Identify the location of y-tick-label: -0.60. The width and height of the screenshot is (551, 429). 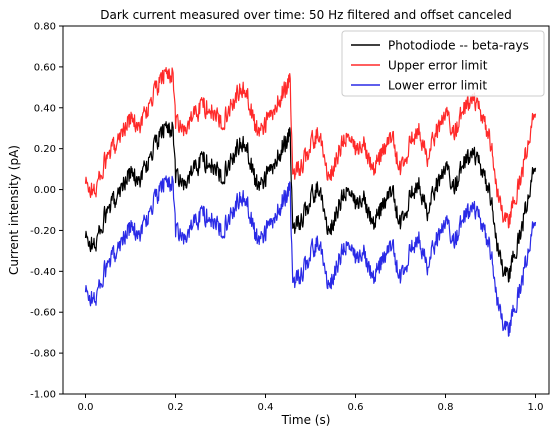
(43, 313).